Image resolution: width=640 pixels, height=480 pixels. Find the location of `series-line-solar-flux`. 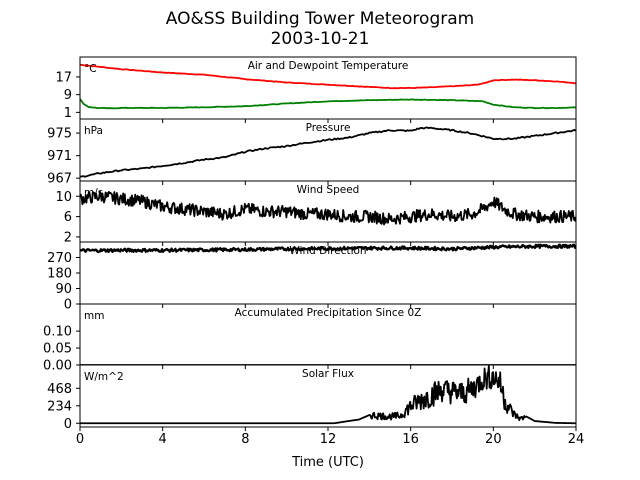

series-line-solar-flux is located at coordinates (328, 395).